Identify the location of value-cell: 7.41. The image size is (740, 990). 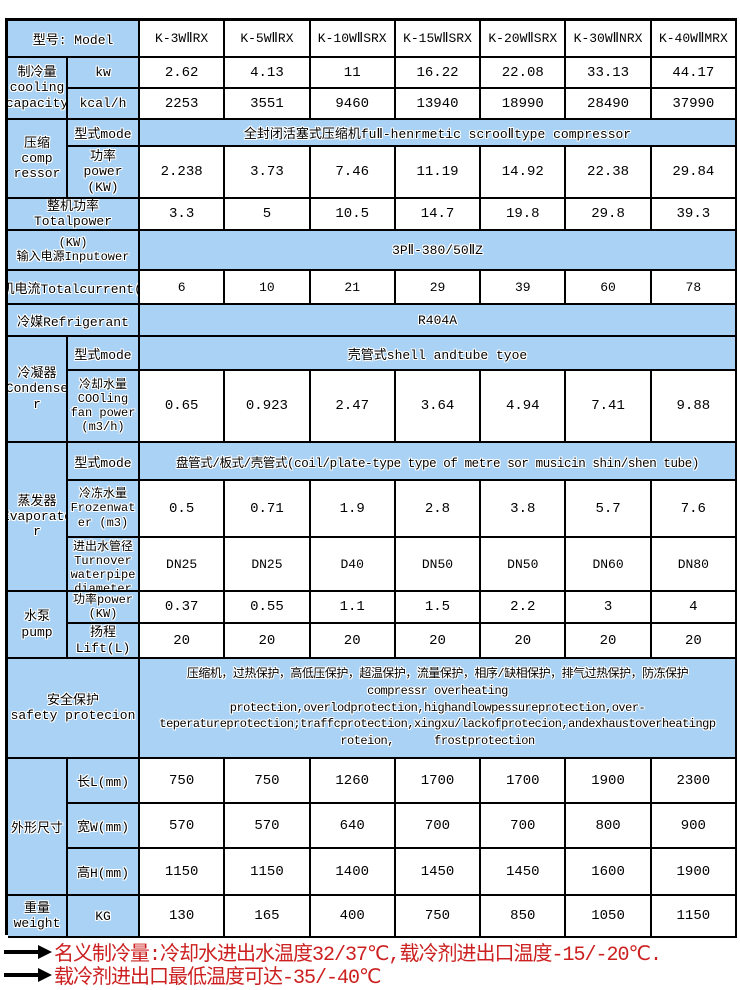
(609, 407).